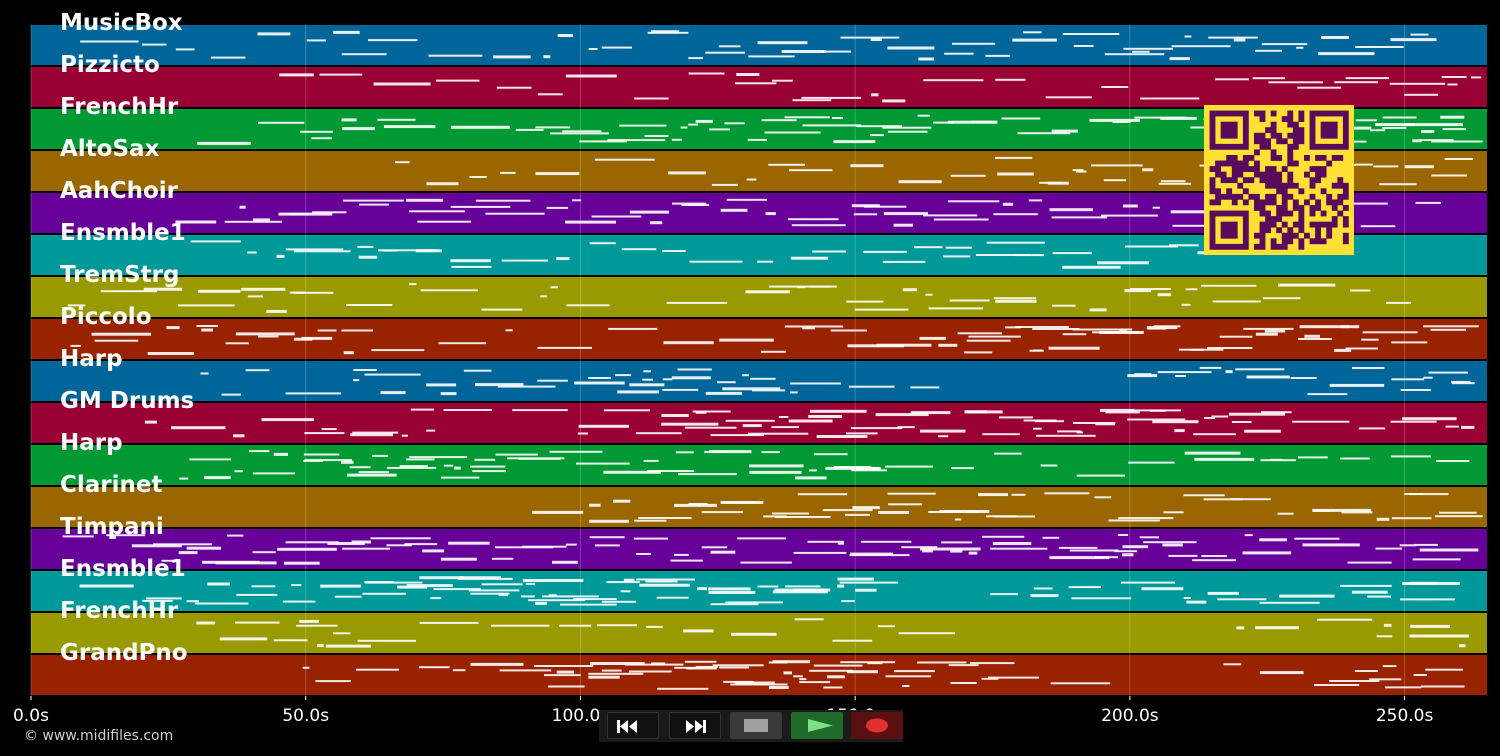 This screenshot has height=756, width=1500. What do you see at coordinates (756, 725) in the screenshot?
I see `stop-button` at bounding box center [756, 725].